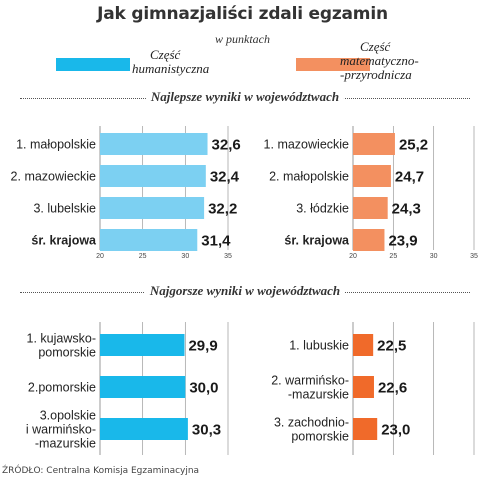  What do you see at coordinates (61, 430) in the screenshot?
I see `category-label: 3.opolskie i warmińsko--mazurskie` at bounding box center [61, 430].